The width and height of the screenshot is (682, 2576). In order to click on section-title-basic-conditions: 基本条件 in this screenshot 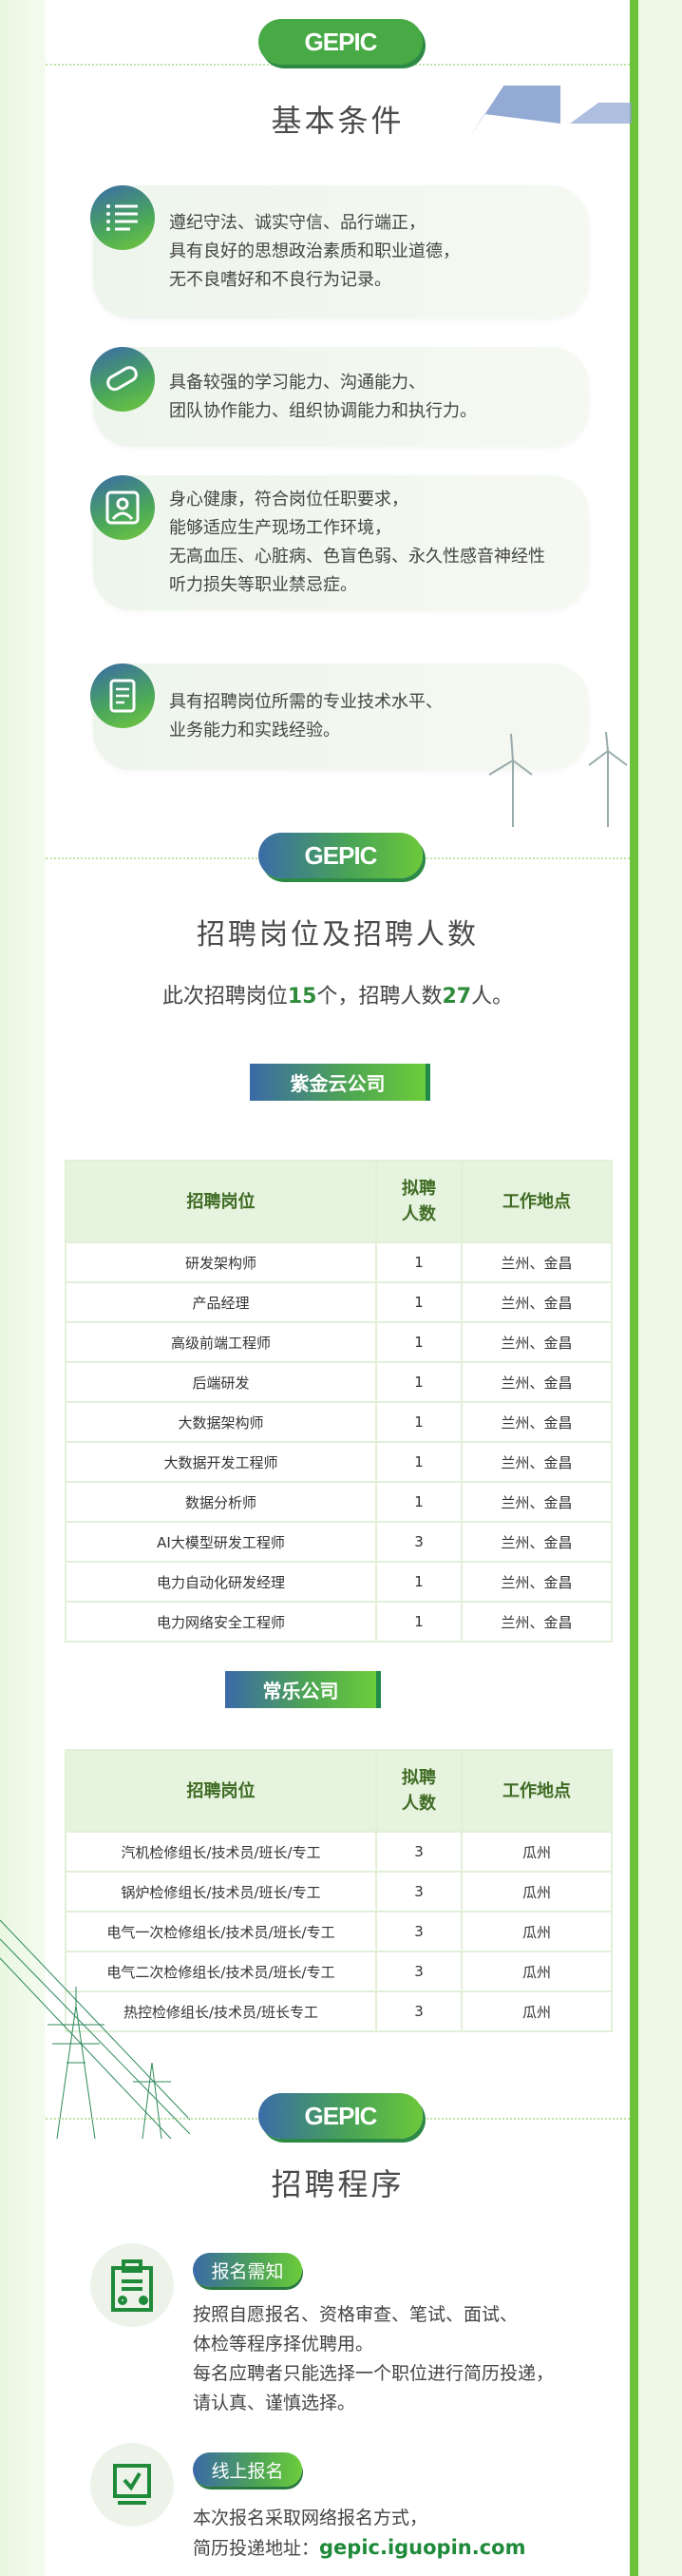, I will do `click(338, 121)`.